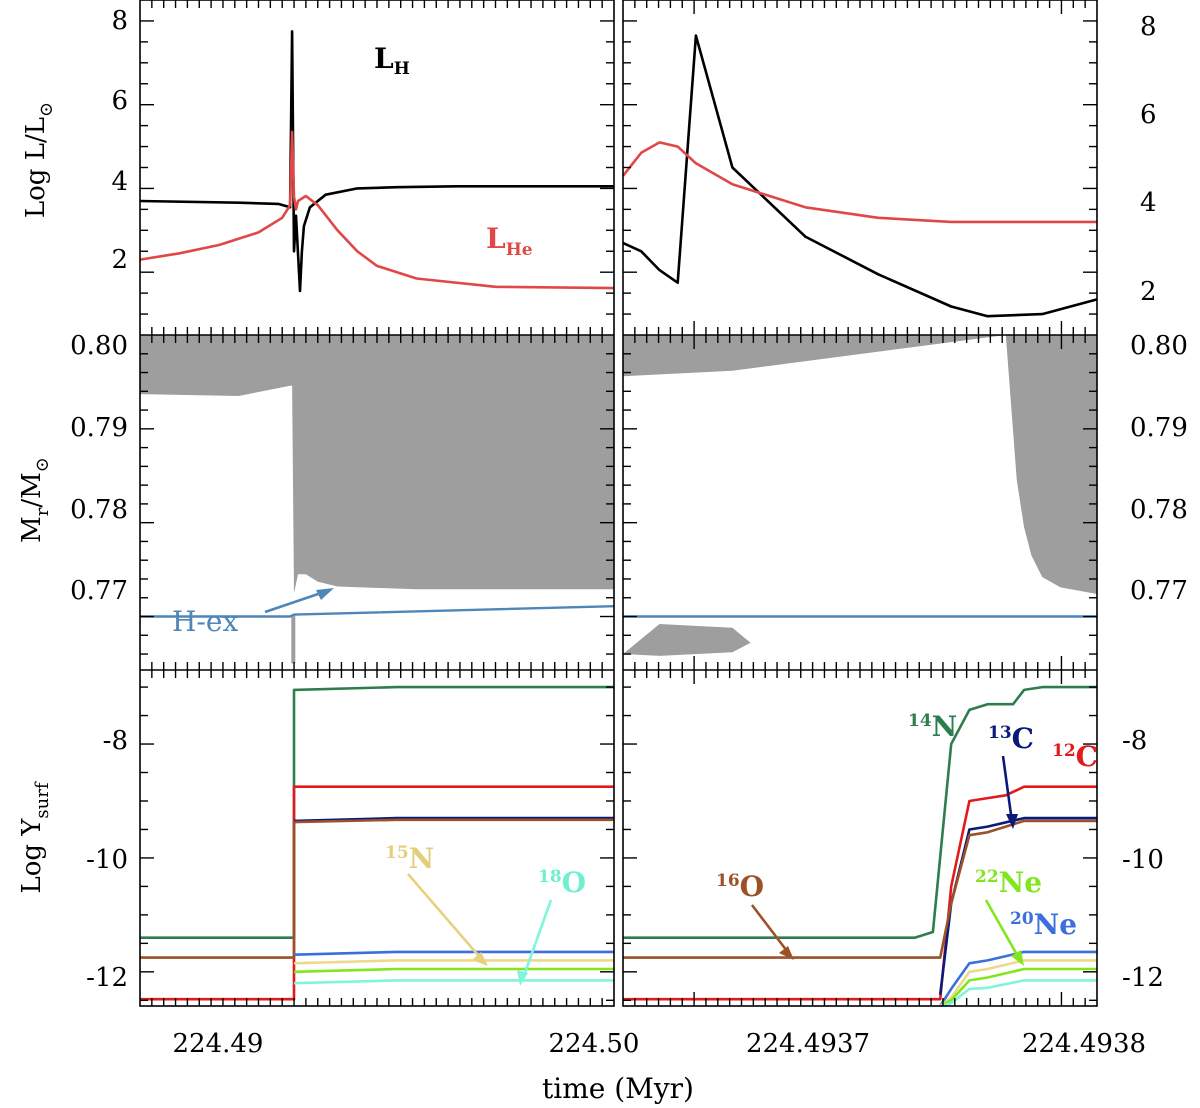  Describe the element at coordinates (99, 346) in the screenshot. I see `mass-tick-080: 0.80` at that location.